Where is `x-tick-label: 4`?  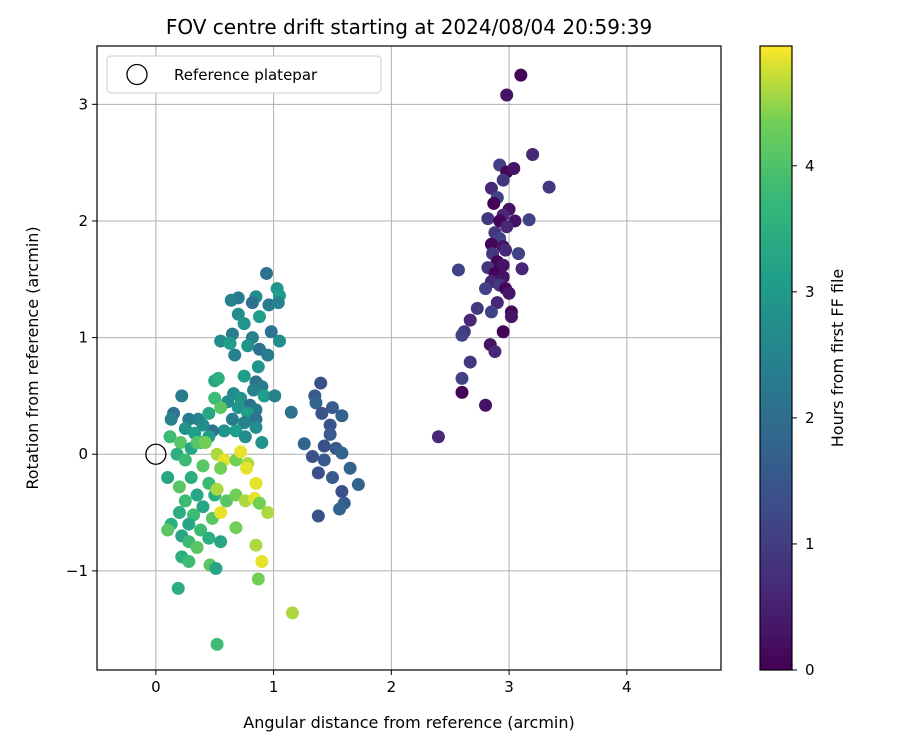
x-tick-label: 4 is located at coordinates (627, 687).